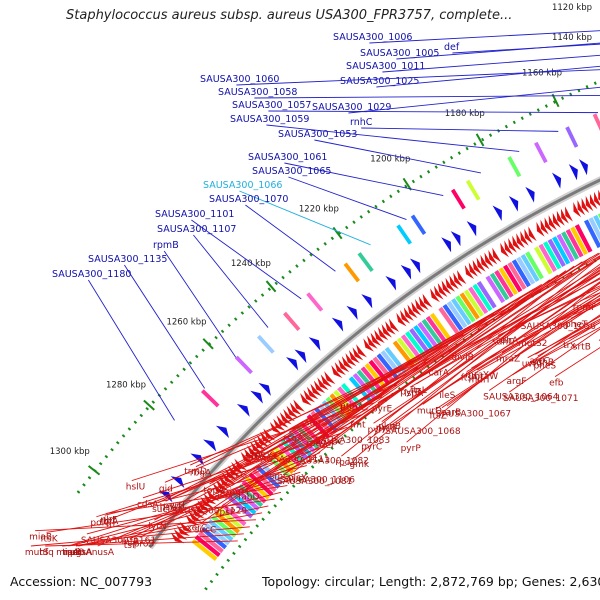 Image resolution: width=600 pixels, height=600 pixels. Describe the element at coordinates (318, 480) in the screenshot. I see `minus-gene-label: SAUSA300_1106` at that location.